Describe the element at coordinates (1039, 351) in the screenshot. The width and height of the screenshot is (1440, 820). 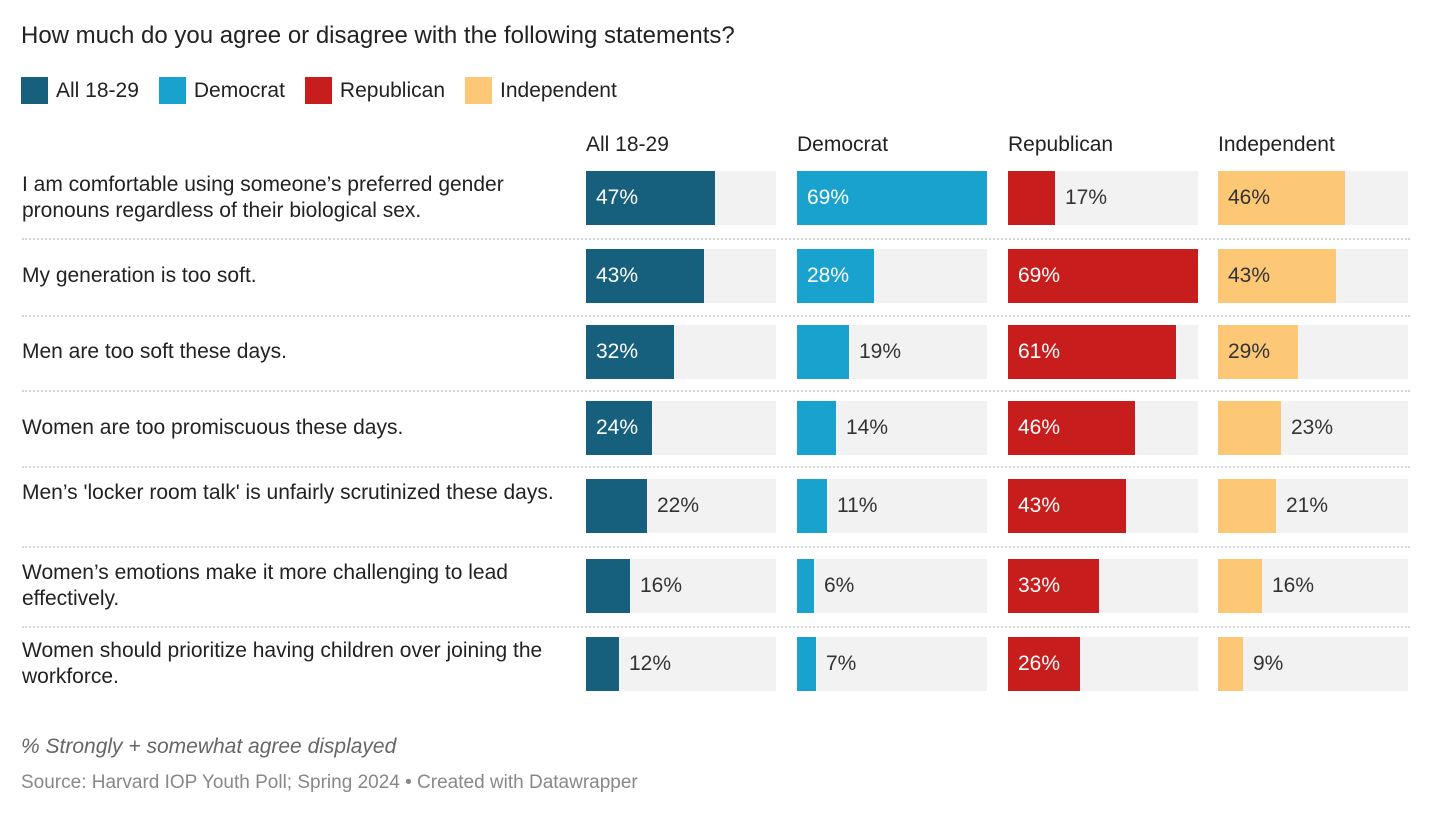
I see `data-label: 61%` at that location.